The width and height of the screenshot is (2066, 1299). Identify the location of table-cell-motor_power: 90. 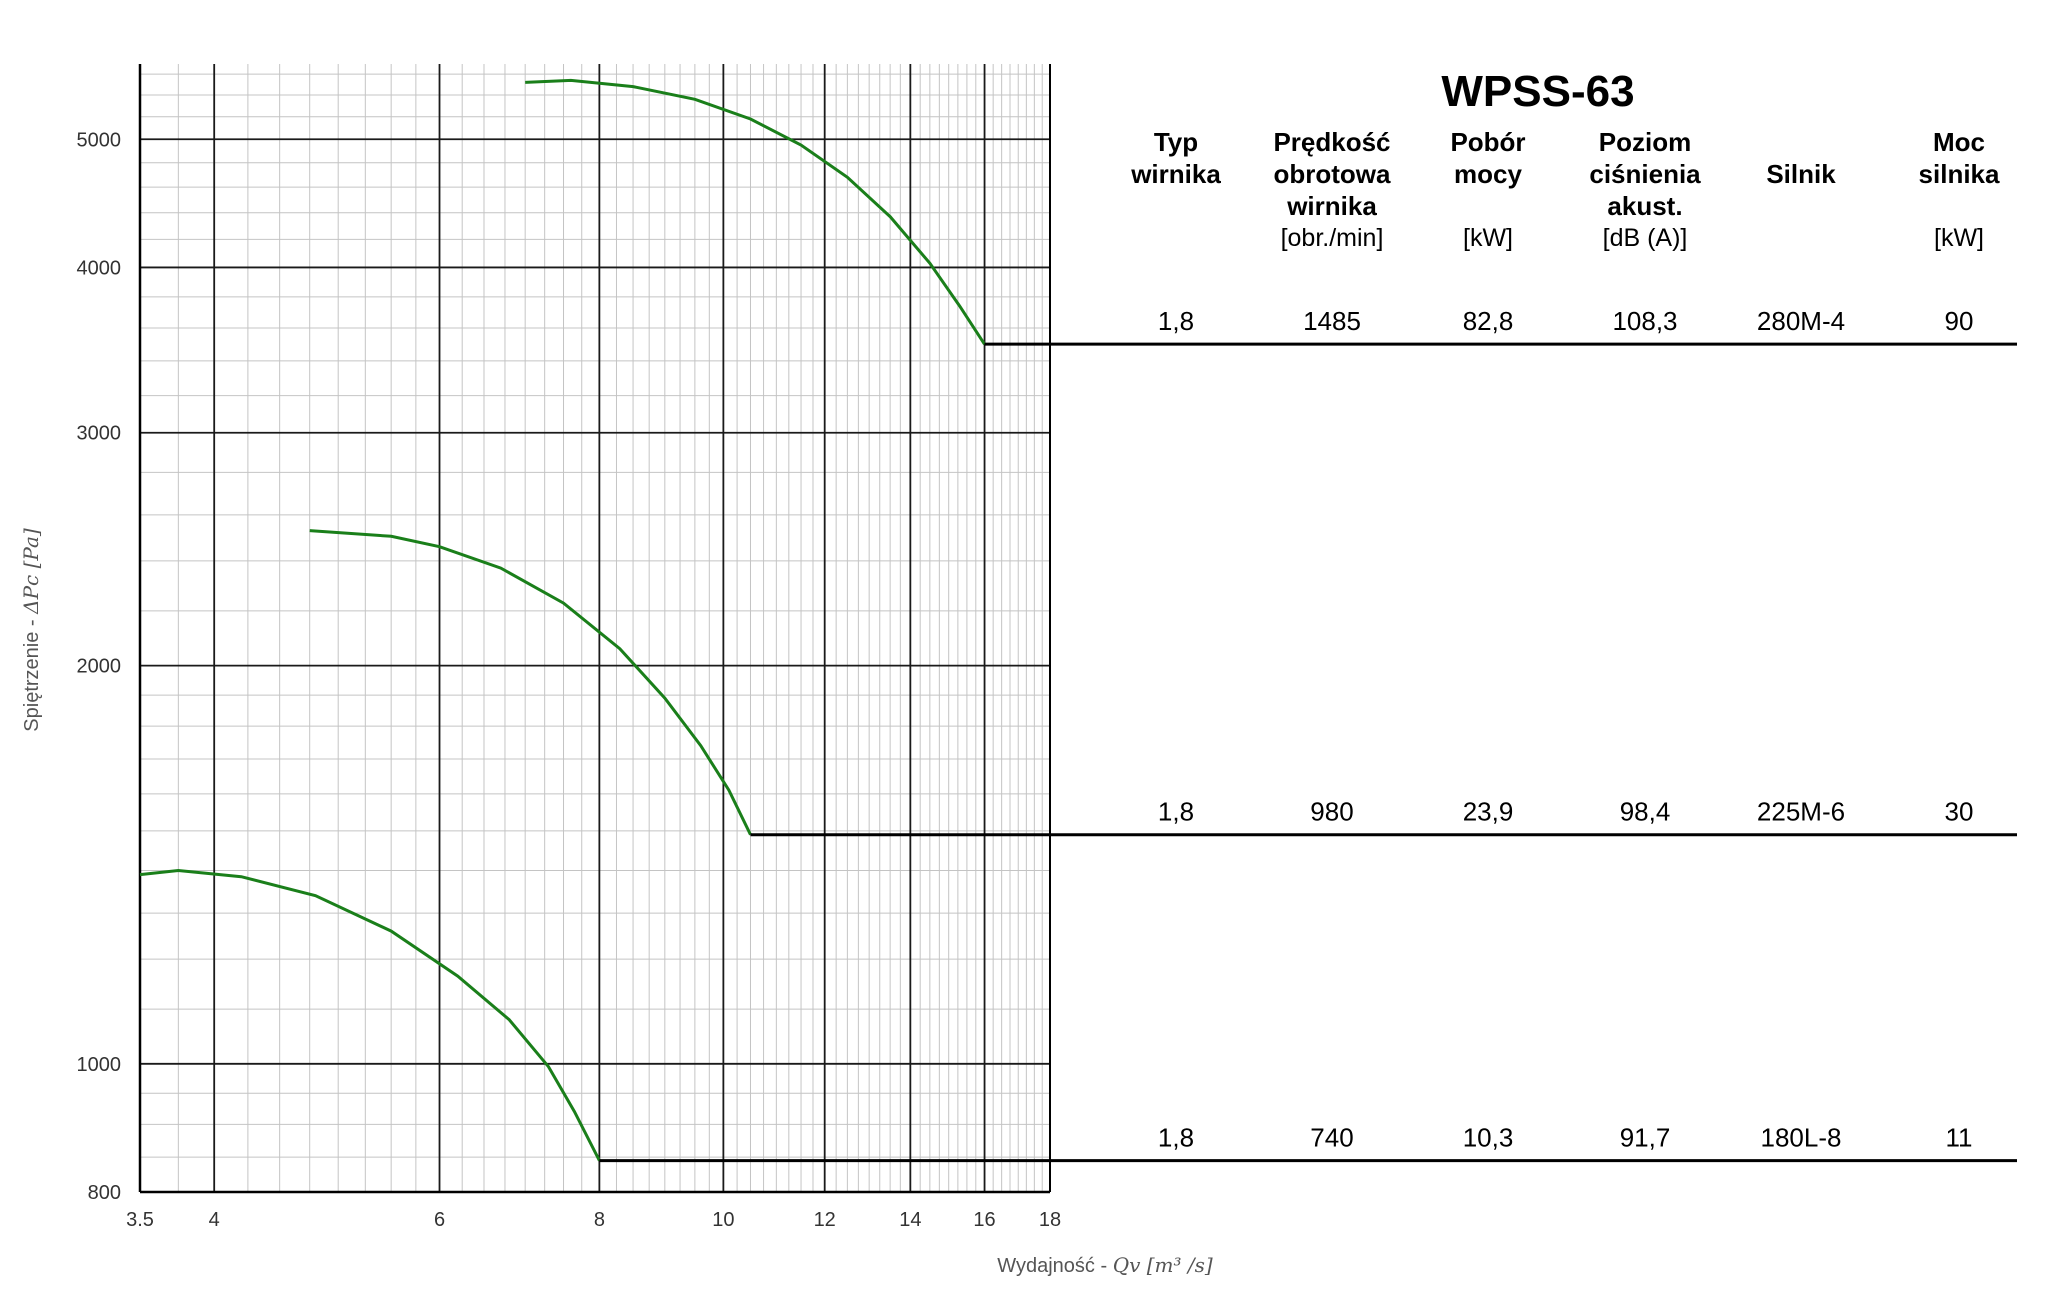
(1959, 321).